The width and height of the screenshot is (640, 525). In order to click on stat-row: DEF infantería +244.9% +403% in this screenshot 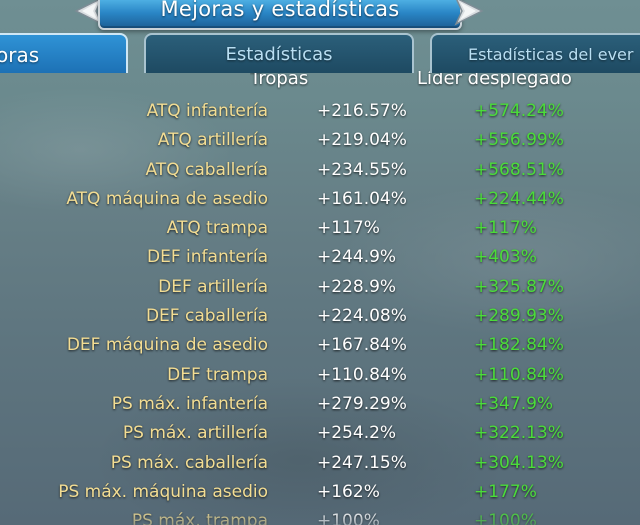, I will do `click(320, 257)`.